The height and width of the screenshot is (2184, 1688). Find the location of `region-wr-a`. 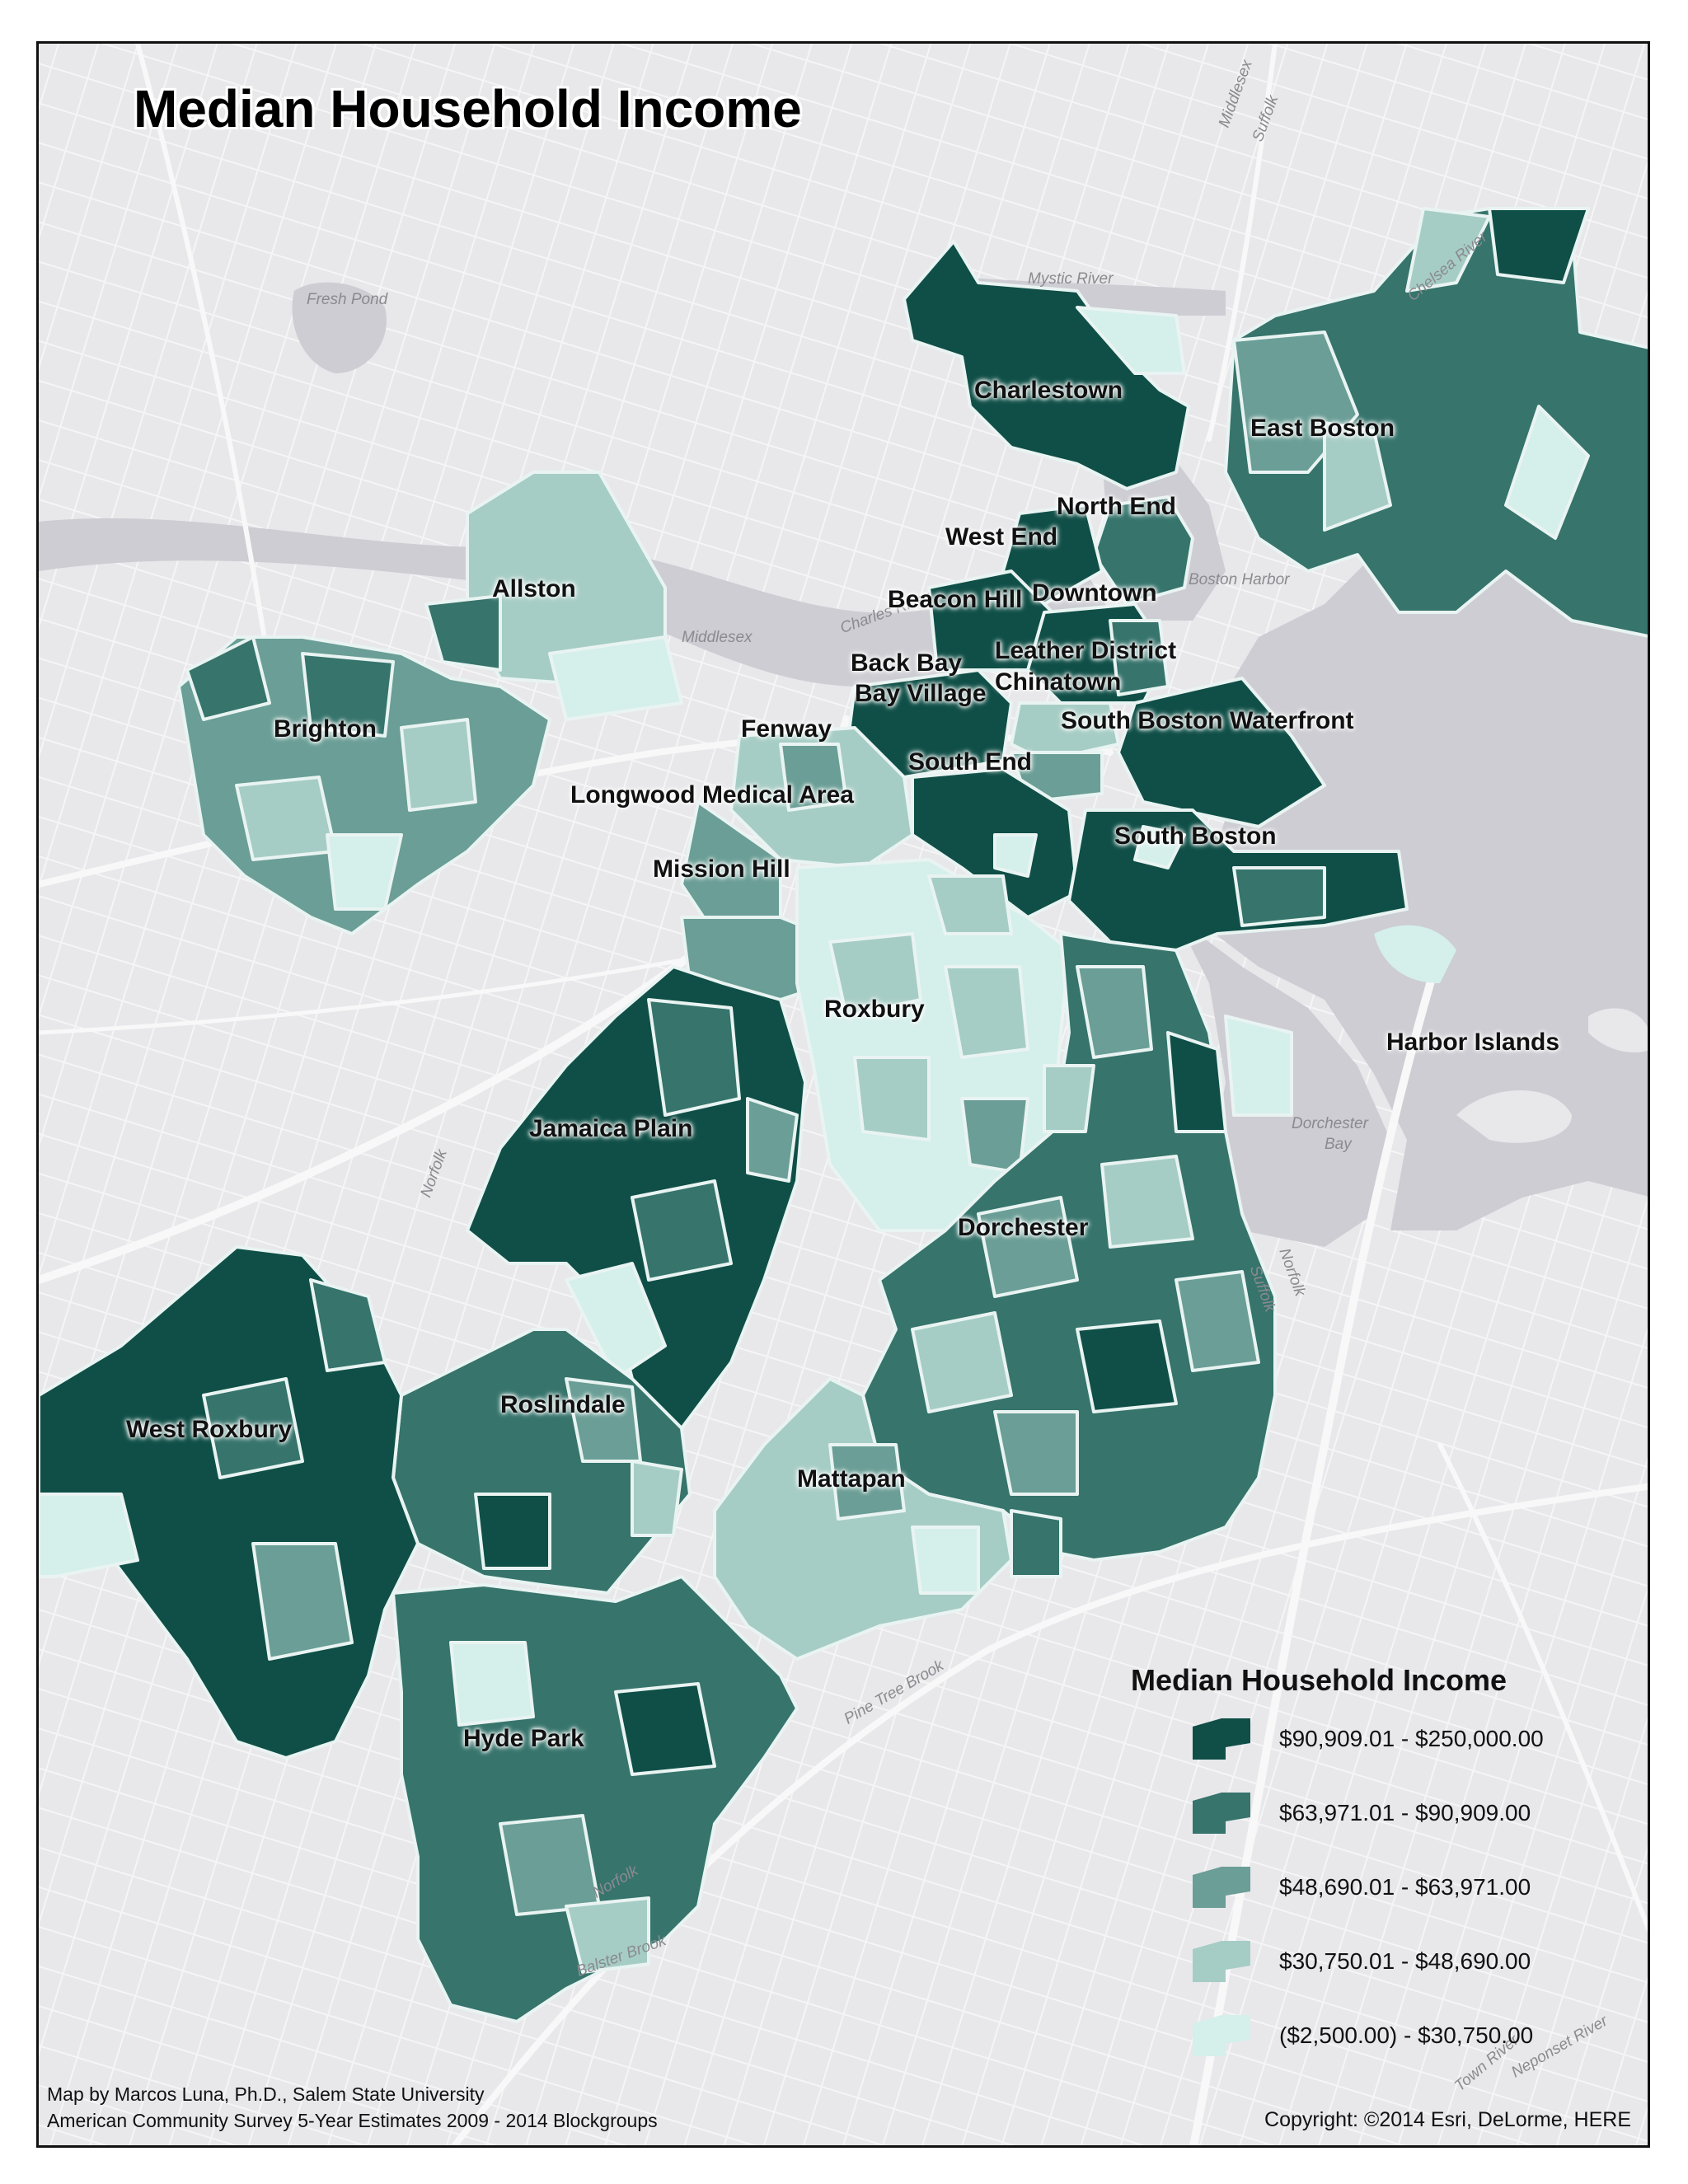

region-wr-a is located at coordinates (89, 1535).